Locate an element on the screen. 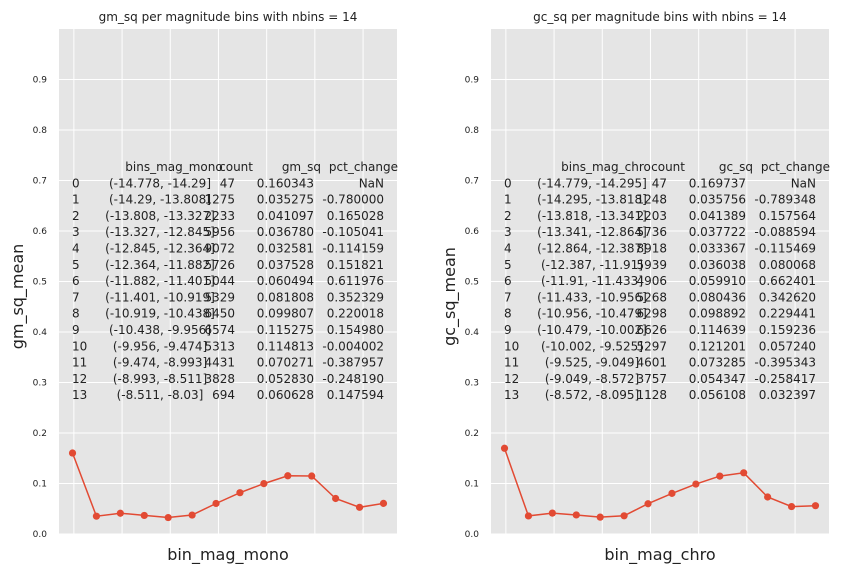 This screenshot has height=576, width=864. table-cell-index: 9 is located at coordinates (508, 330).